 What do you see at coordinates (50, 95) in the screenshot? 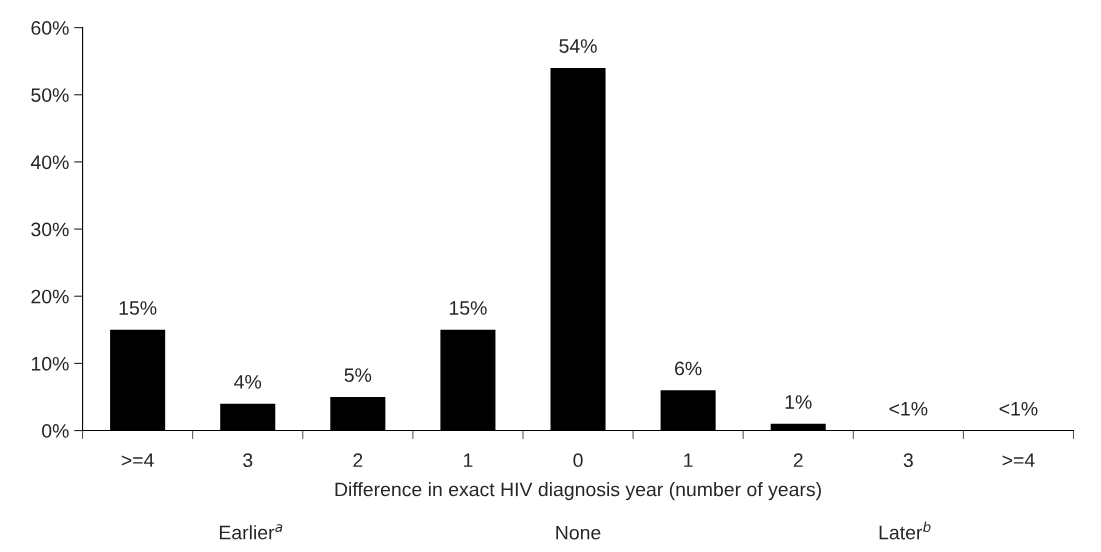
I see `y-tick-label: 50%` at bounding box center [50, 95].